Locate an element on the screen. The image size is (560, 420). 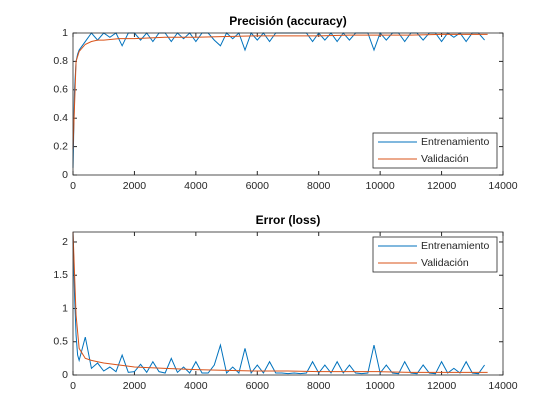
y-tick-label: 1.5 is located at coordinates (60, 275).